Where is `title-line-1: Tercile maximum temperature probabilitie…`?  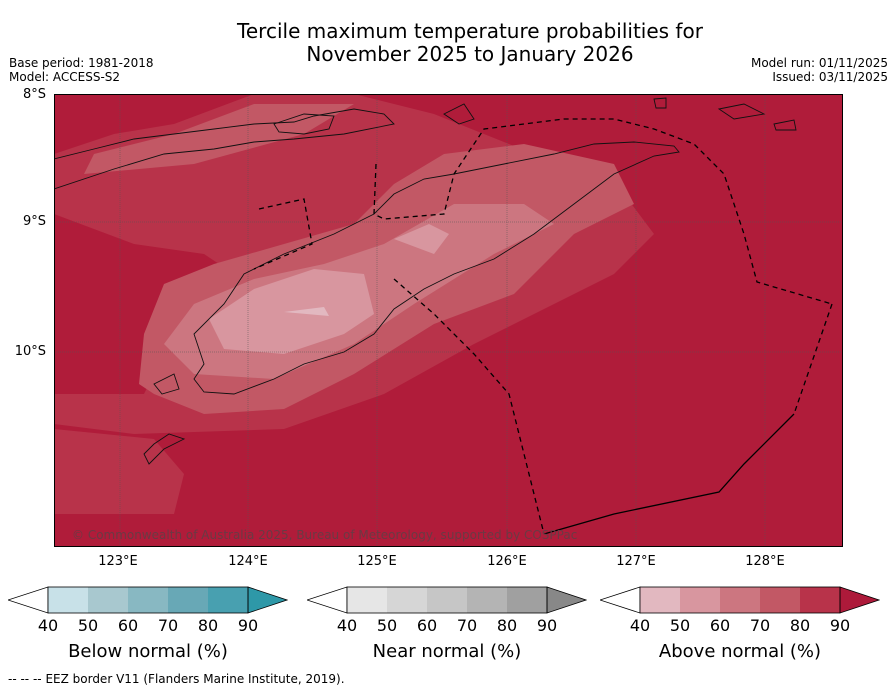 title-line-1: Tercile maximum temperature probabilitie… is located at coordinates (470, 31).